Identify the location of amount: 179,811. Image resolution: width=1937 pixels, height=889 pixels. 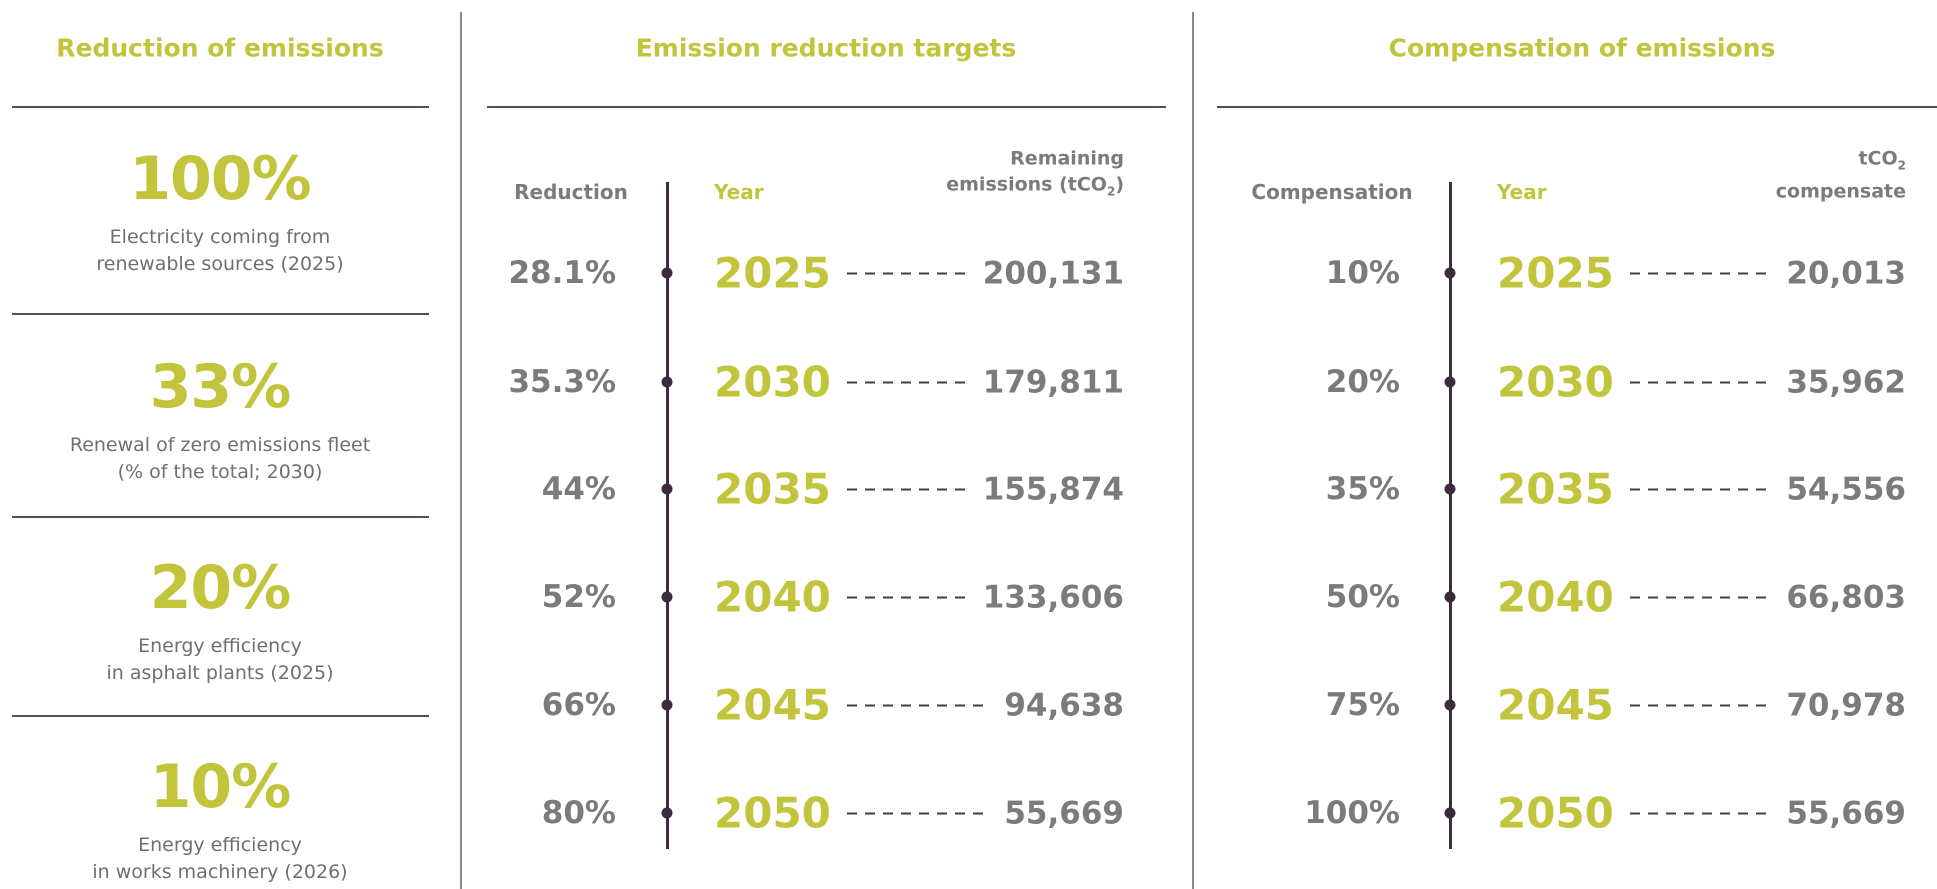
(1053, 382).